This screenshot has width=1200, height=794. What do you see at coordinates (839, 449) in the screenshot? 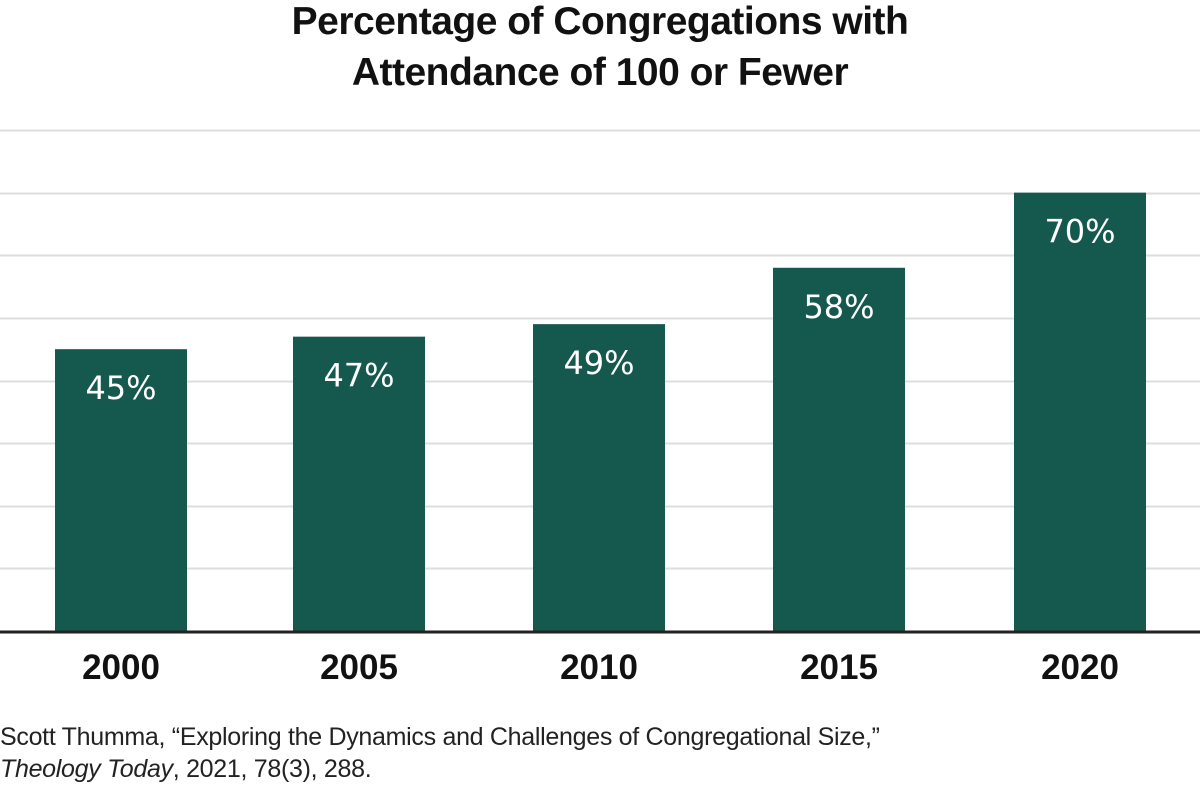
I see `bar-2015` at bounding box center [839, 449].